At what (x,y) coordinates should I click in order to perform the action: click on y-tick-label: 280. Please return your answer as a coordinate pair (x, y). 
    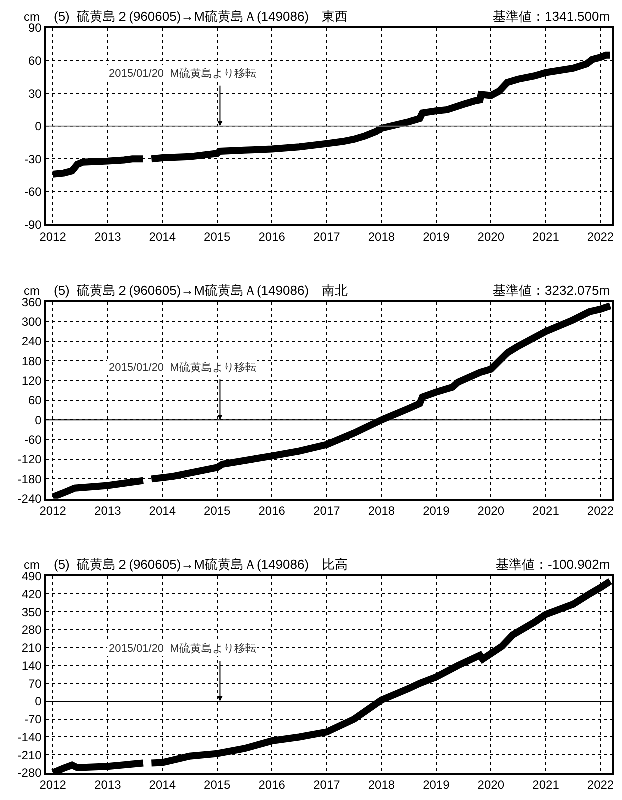
    Looking at the image, I should click on (32, 630).